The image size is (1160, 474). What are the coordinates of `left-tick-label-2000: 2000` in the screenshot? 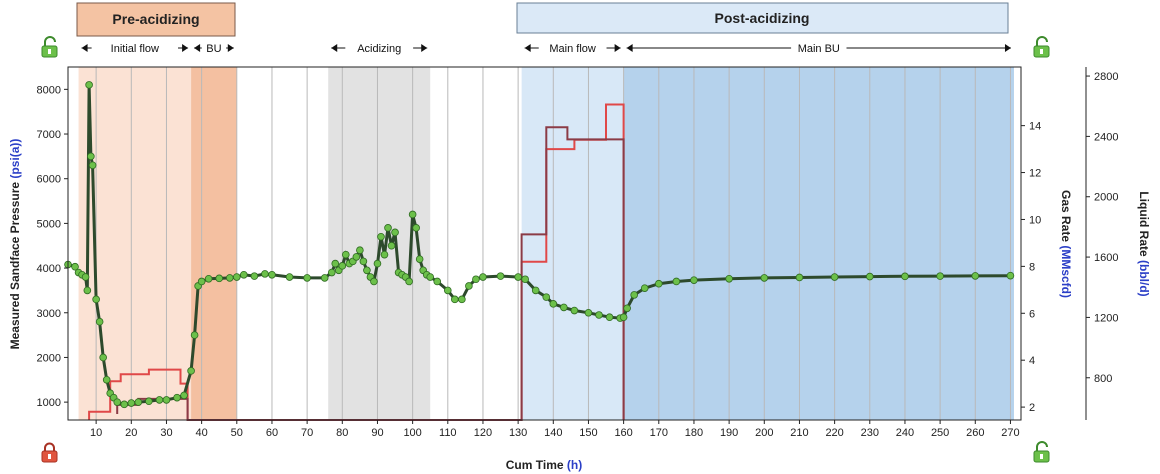 It's located at (49, 358).